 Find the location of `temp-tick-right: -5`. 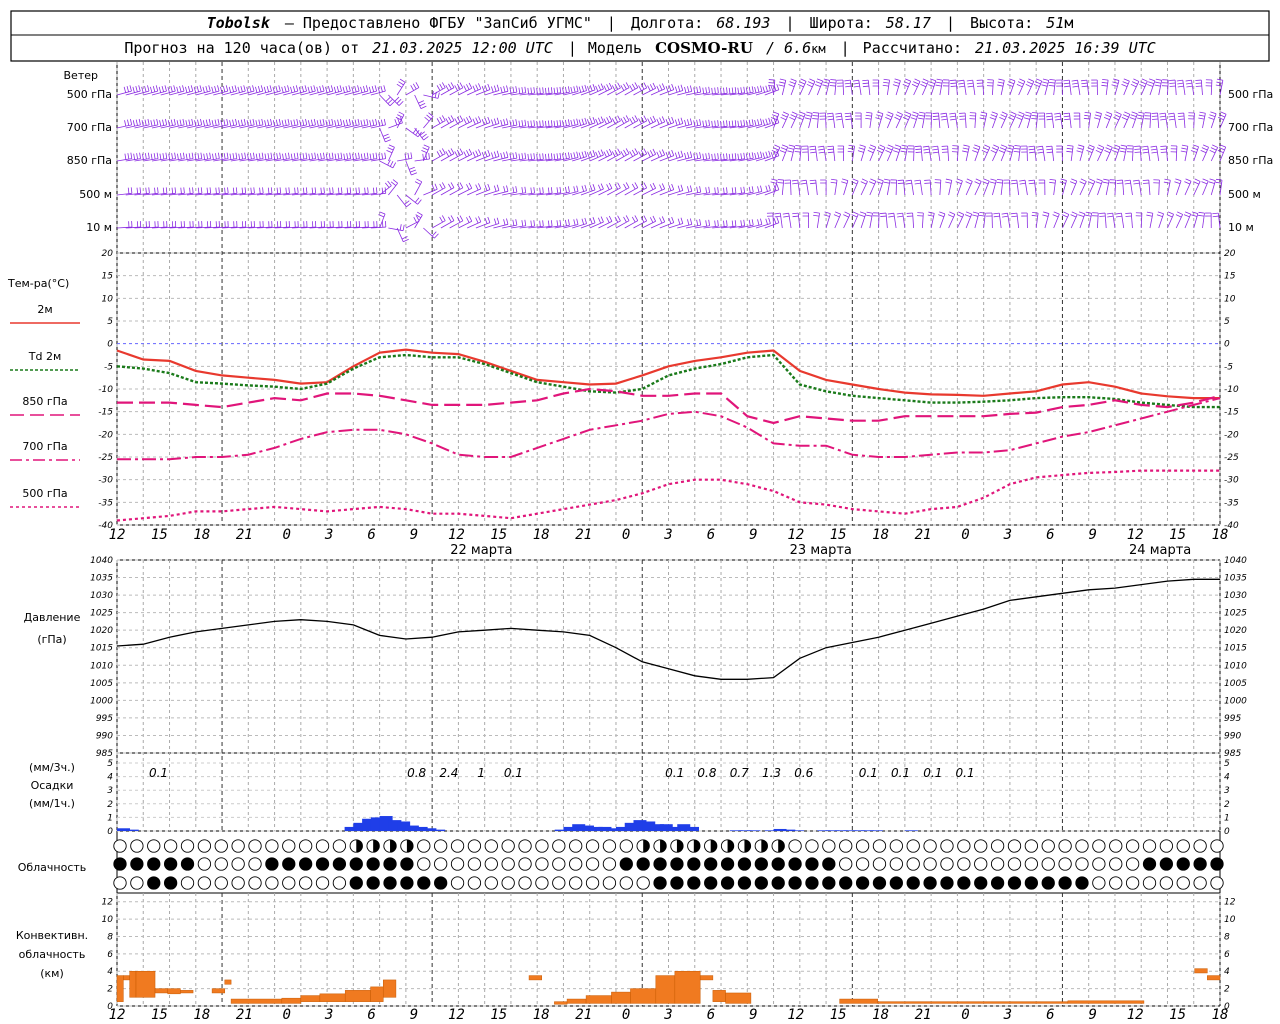

temp-tick-right: -5 is located at coordinates (1228, 367).